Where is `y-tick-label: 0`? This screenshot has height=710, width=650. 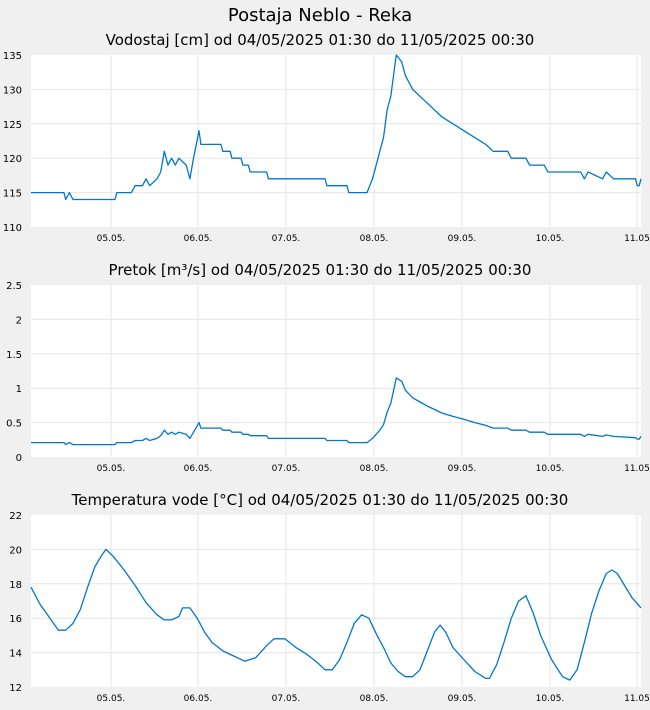 y-tick-label: 0 is located at coordinates (19, 458).